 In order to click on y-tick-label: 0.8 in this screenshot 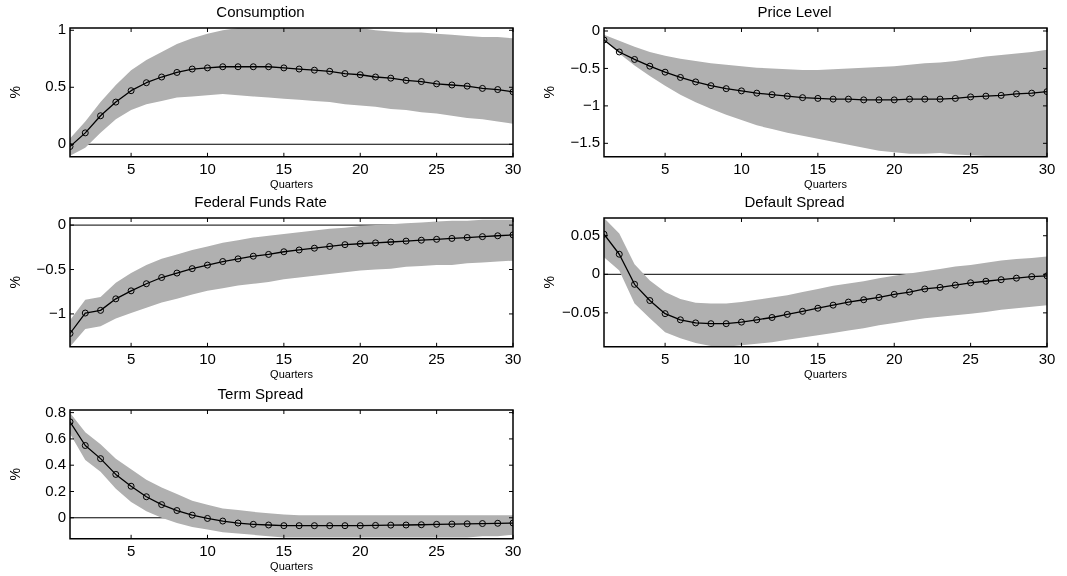, I will do `click(55, 411)`.